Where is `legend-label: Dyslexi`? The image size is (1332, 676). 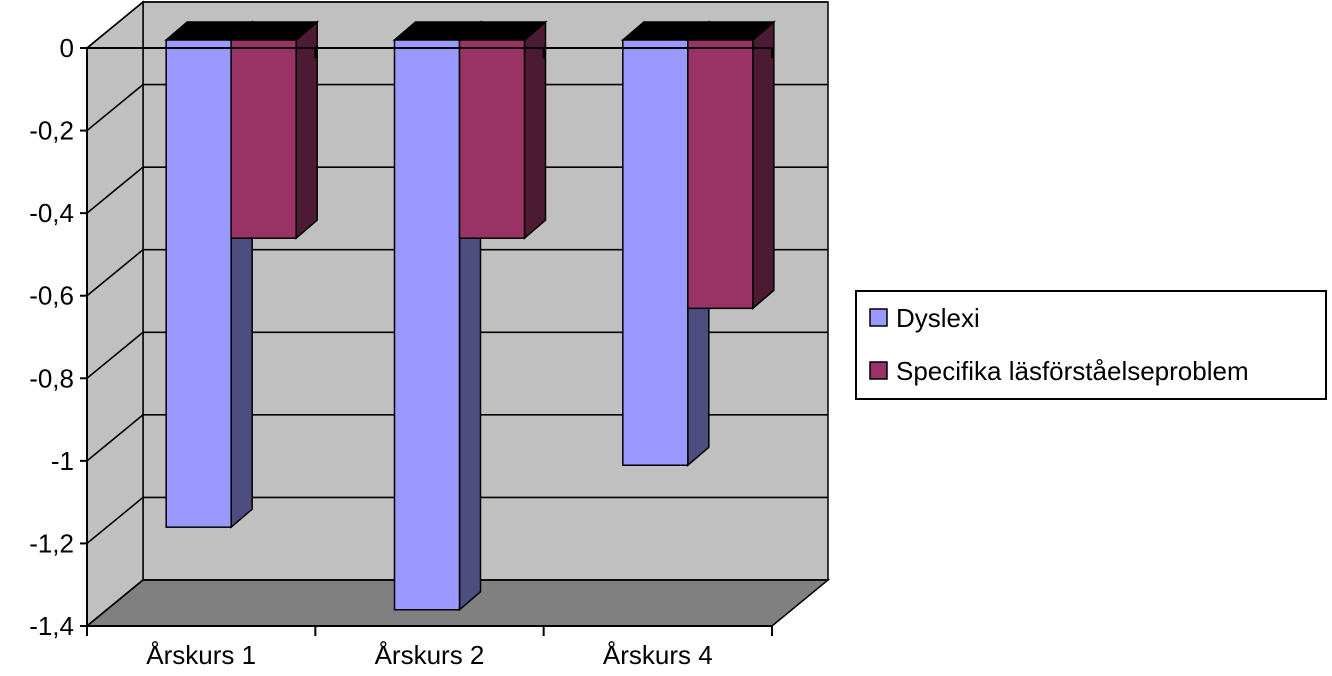
legend-label: Dyslexi is located at coordinates (938, 318).